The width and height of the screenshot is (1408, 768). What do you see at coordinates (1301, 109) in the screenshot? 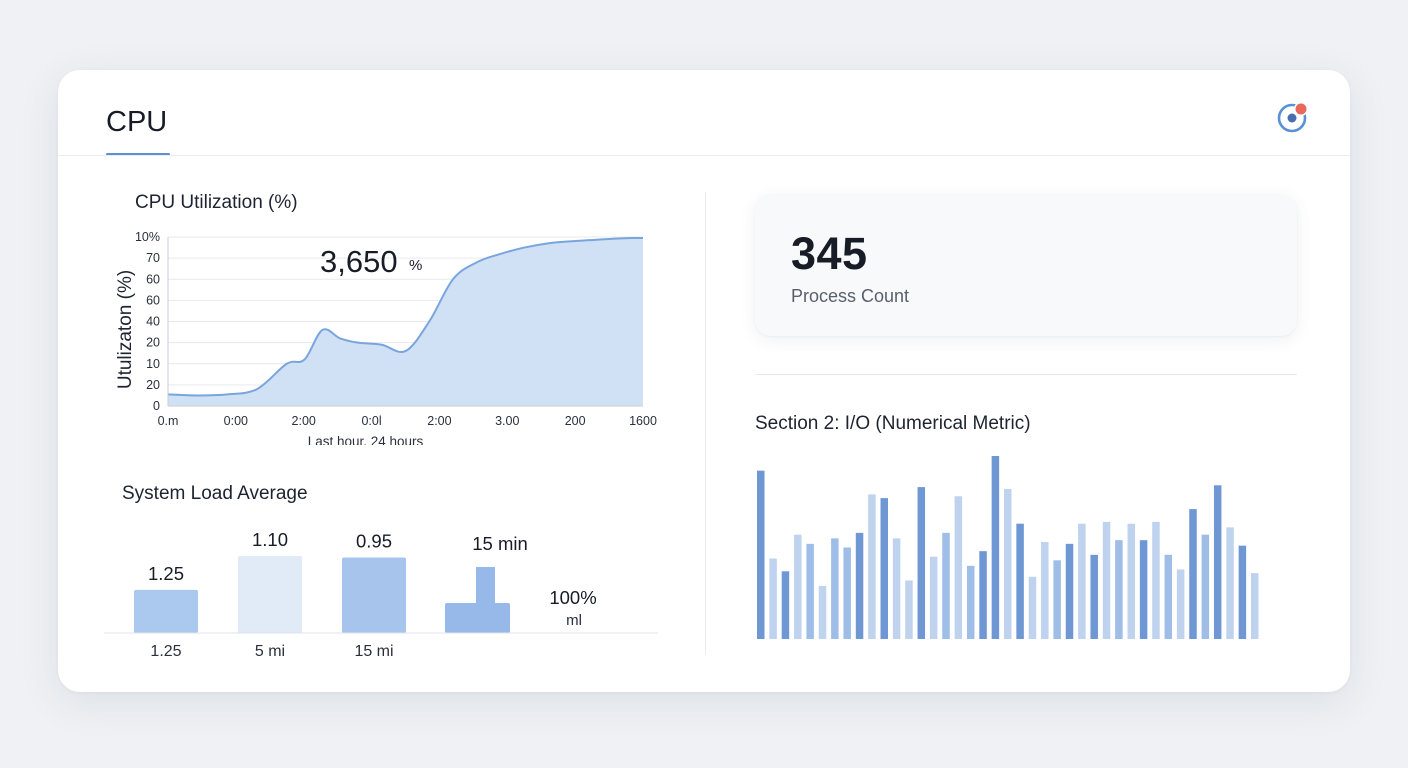
I see `notification-badge` at bounding box center [1301, 109].